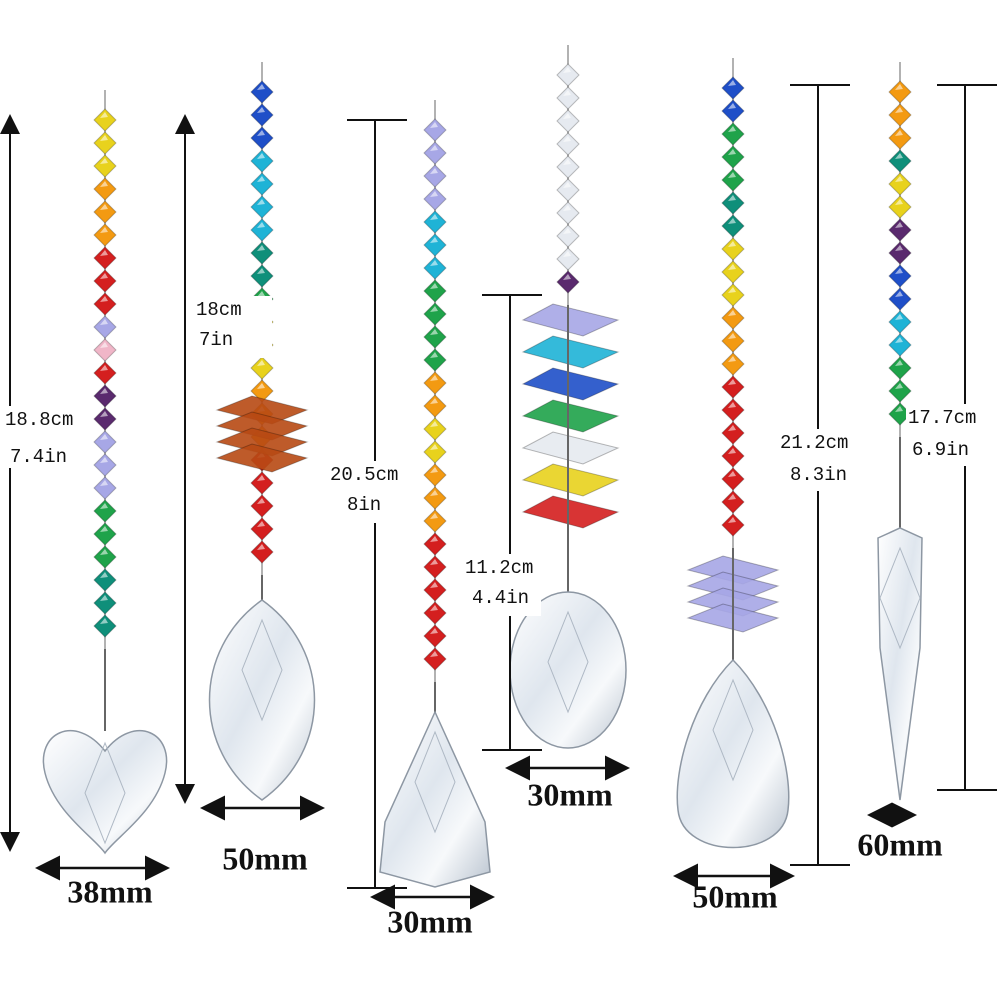 The width and height of the screenshot is (1000, 1000). I want to click on height-cm-label: 17.7cm, so click(942, 418).